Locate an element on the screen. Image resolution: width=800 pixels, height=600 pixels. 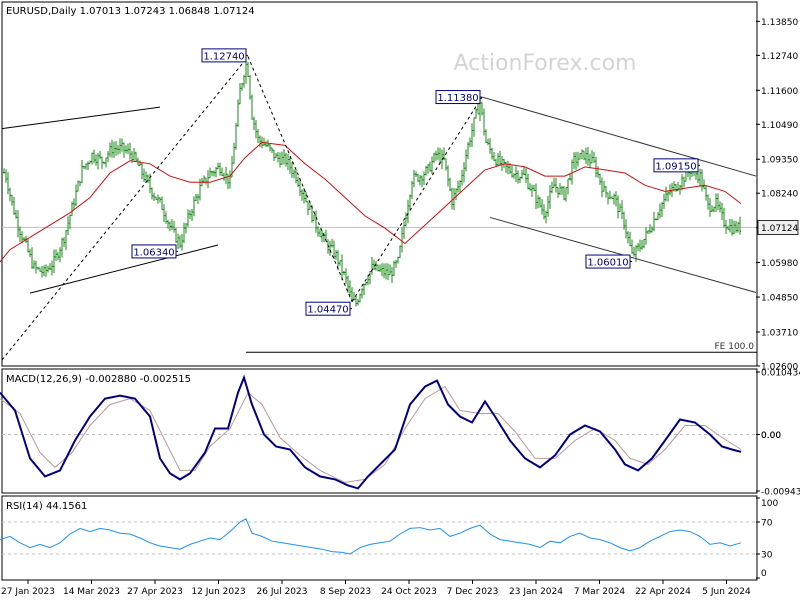
price-tick-label: 1.11600 is located at coordinates (779, 92).